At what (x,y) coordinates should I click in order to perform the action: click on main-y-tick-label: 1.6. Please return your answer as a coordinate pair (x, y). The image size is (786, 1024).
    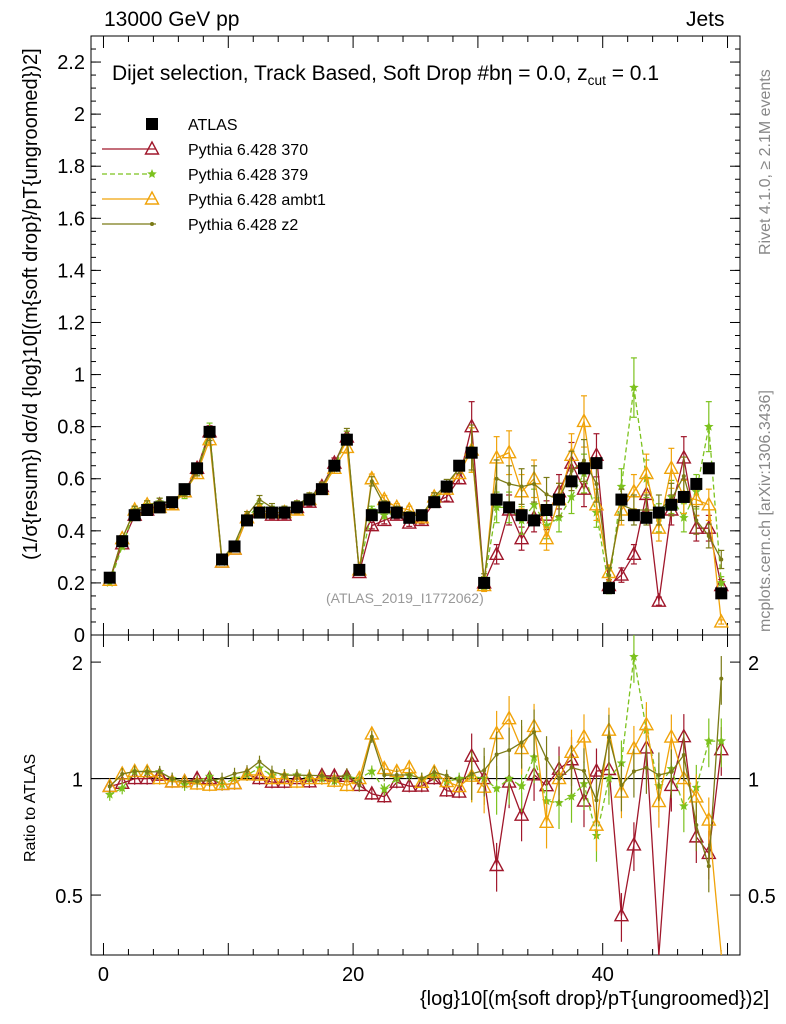
    Looking at the image, I should click on (71, 219).